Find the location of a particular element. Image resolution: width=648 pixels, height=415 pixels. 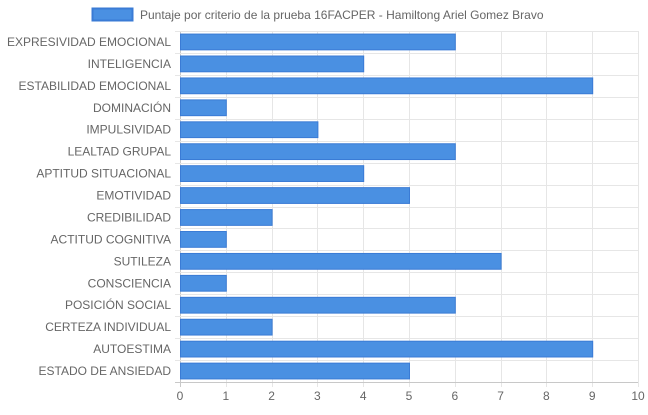

category-label: EMOTIVIDAD is located at coordinates (133, 196).